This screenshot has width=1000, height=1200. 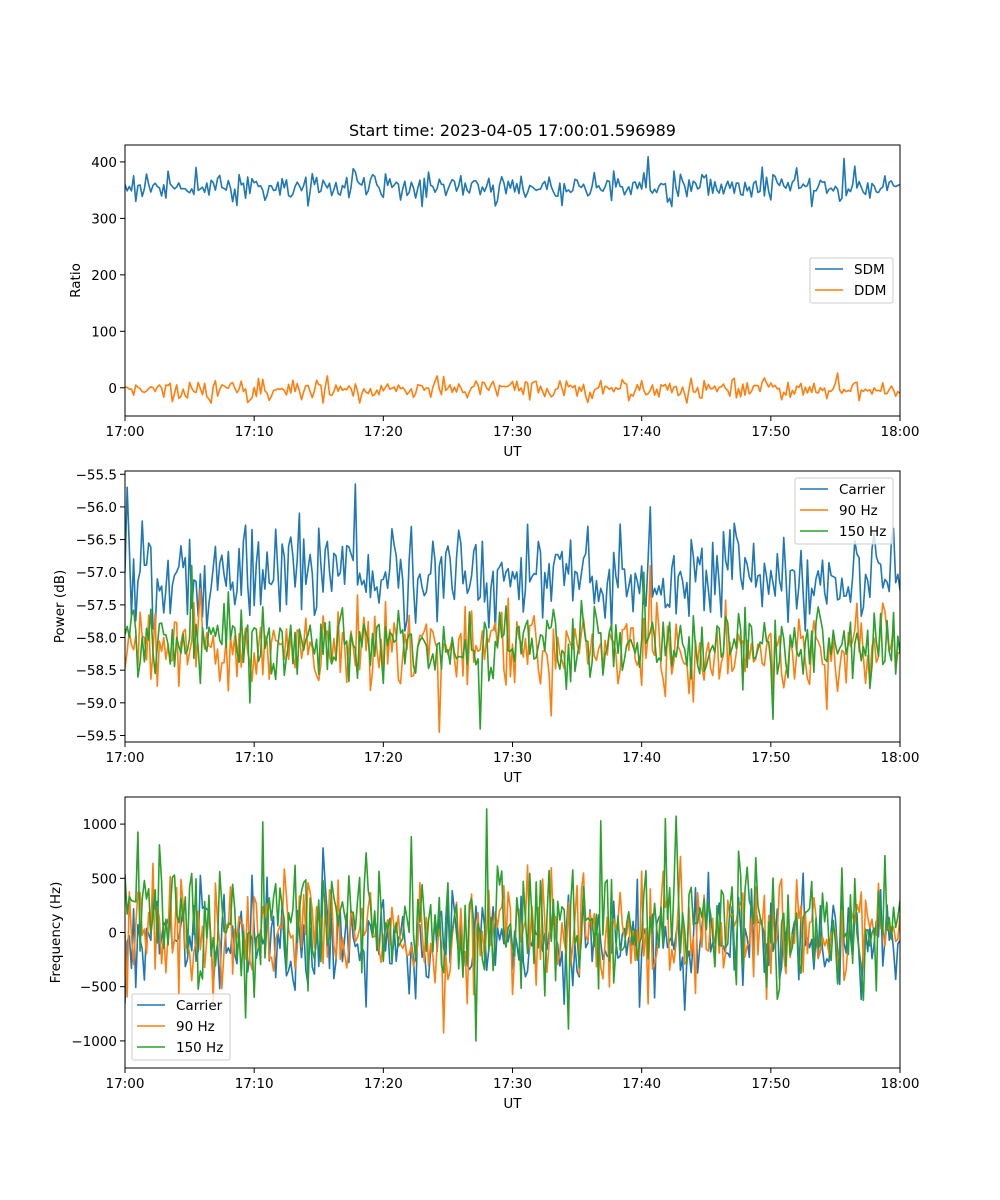 What do you see at coordinates (641, 1084) in the screenshot?
I see `frequency-x-tick-label: 17:40` at bounding box center [641, 1084].